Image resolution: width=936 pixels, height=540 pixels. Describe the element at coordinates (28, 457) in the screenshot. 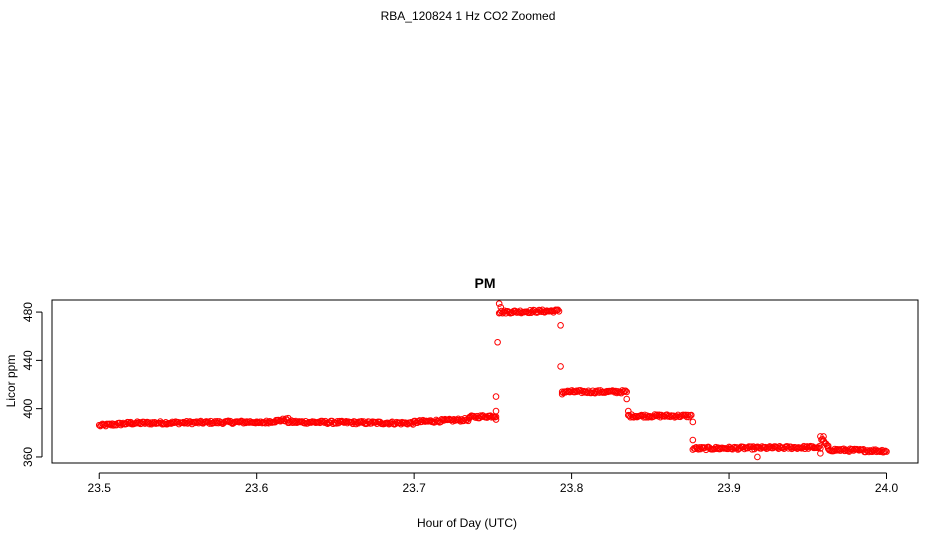

I see `y-tick-label: 360` at that location.